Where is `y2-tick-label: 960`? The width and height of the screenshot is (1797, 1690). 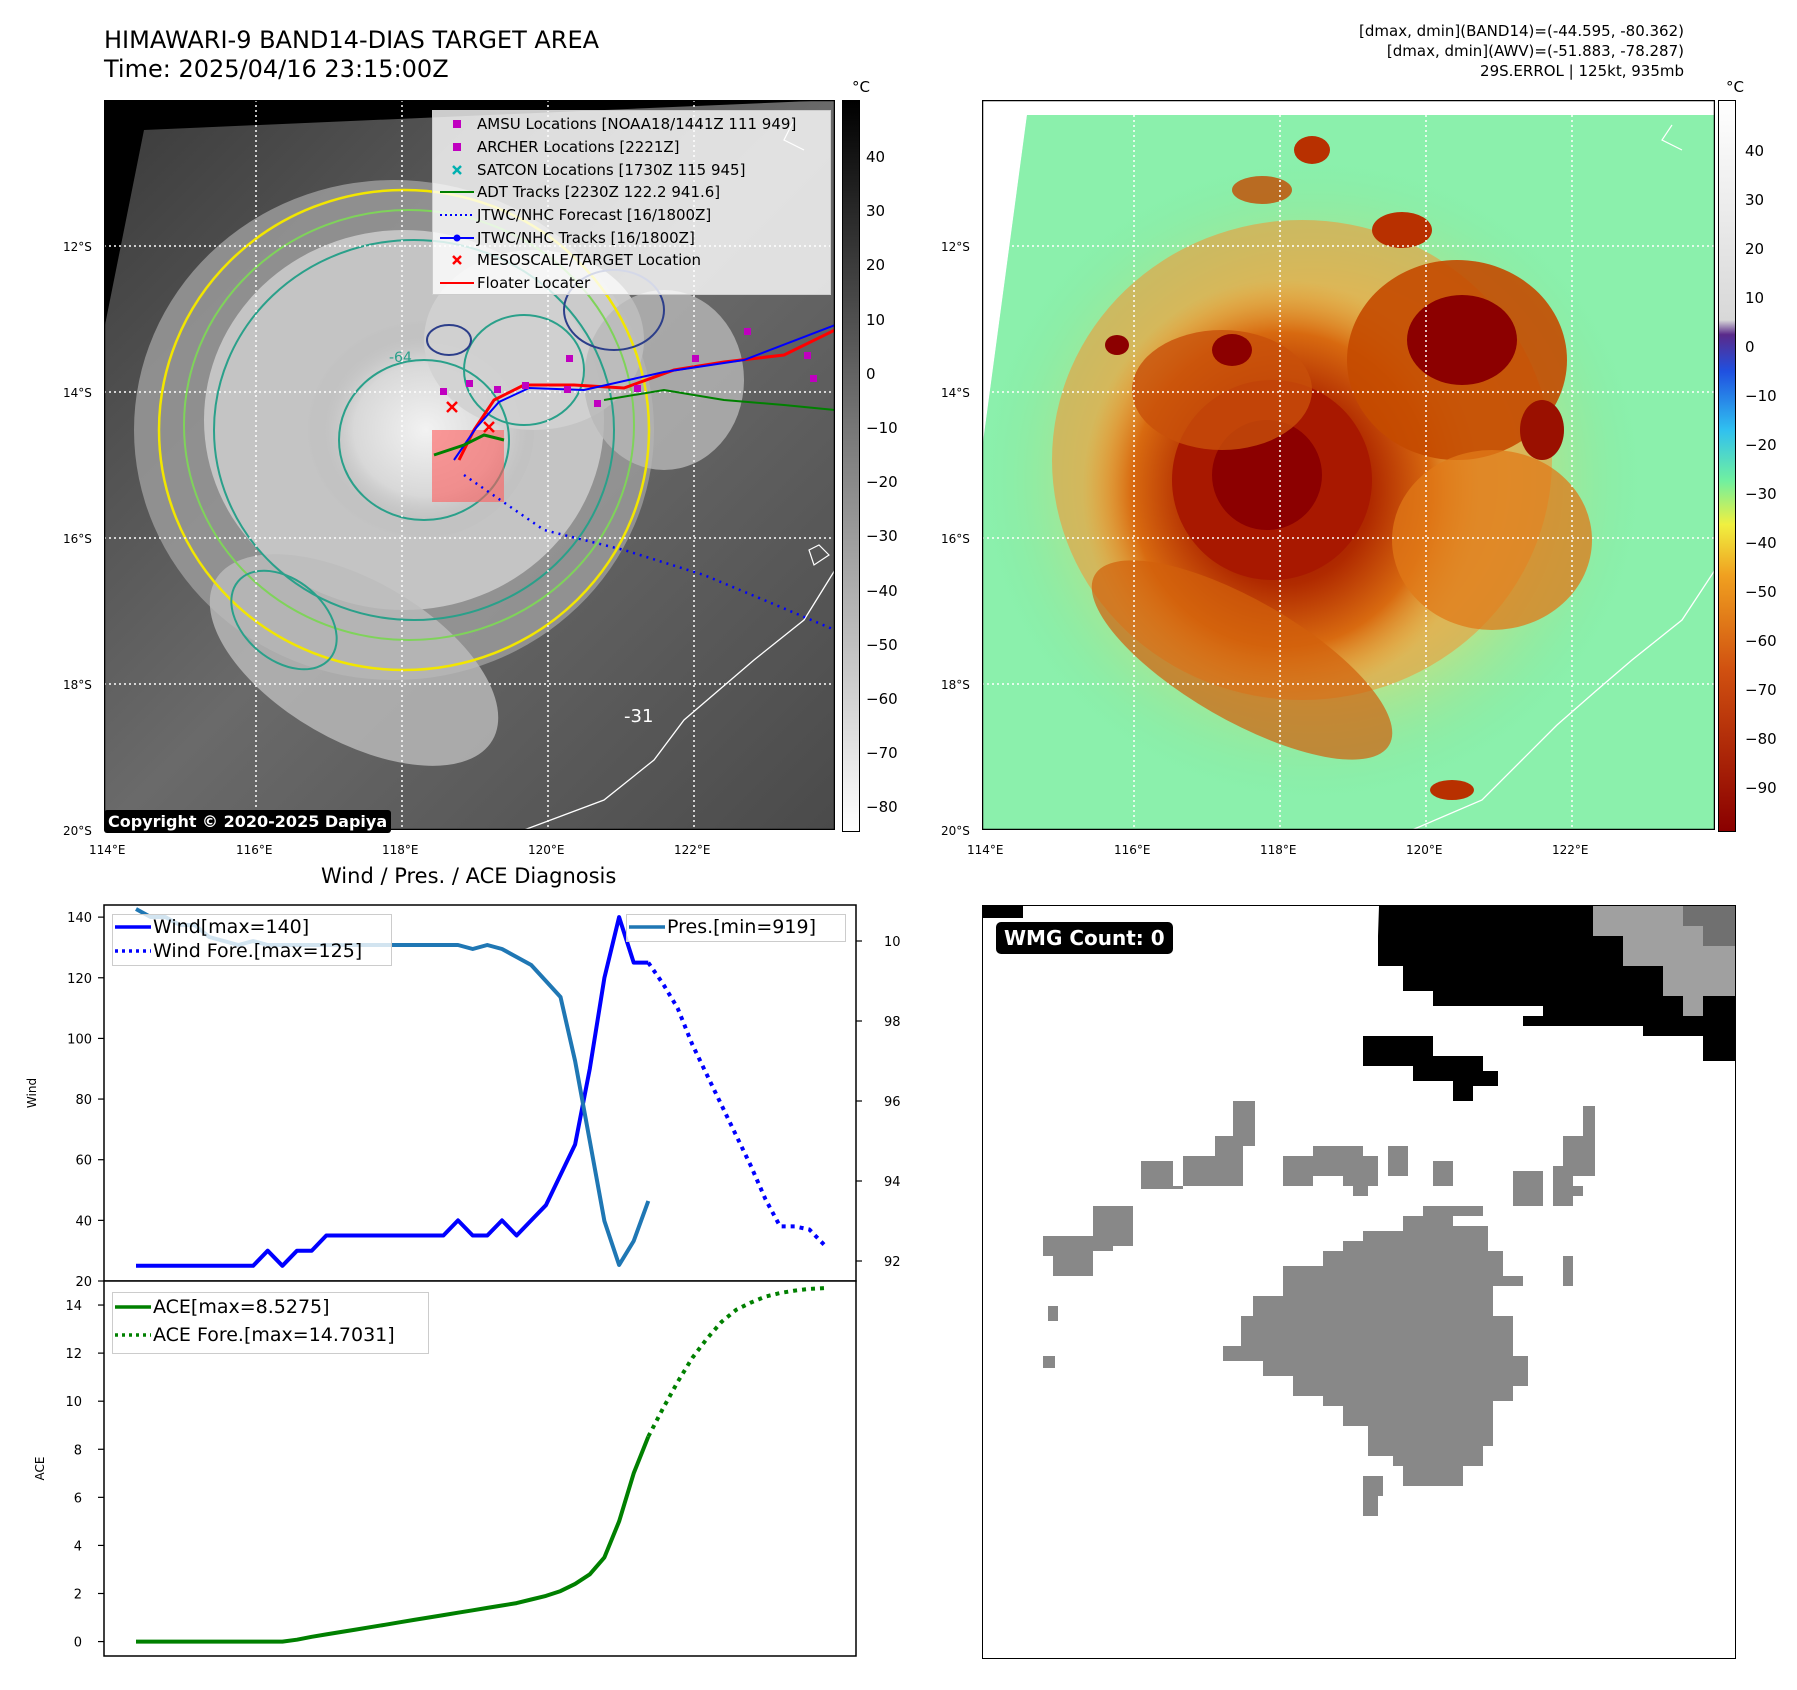 y2-tick-label: 960 is located at coordinates (892, 1102).